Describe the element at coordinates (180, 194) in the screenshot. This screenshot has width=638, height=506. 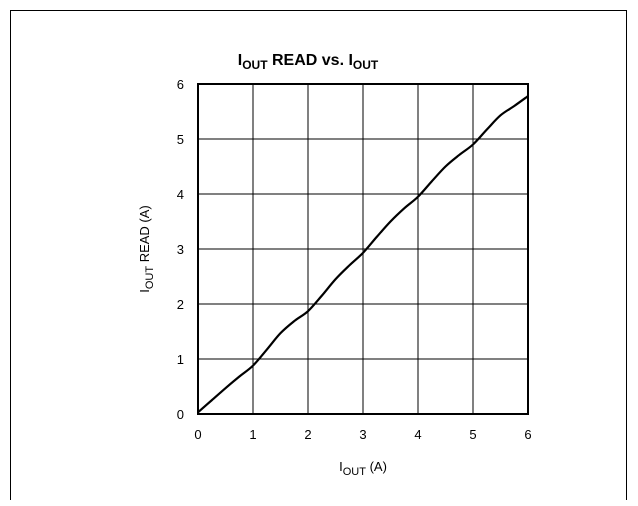
I see `y-tick-label: 4` at that location.